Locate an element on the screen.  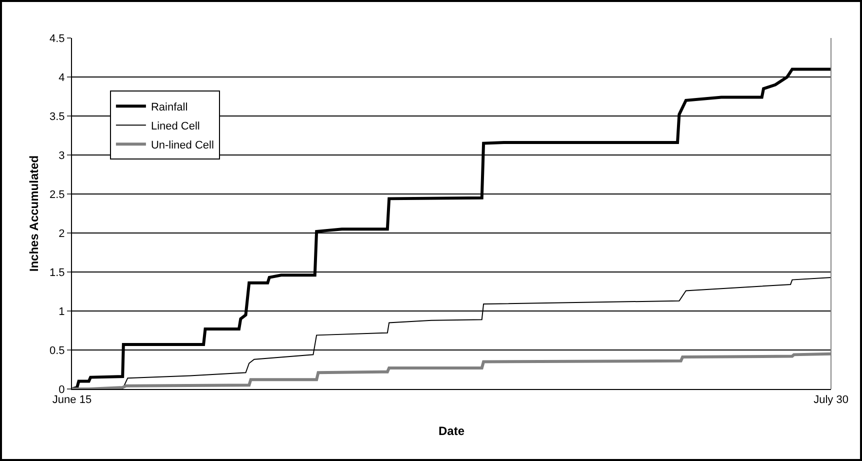
legend-label: Un-lined Cell is located at coordinates (182, 145).